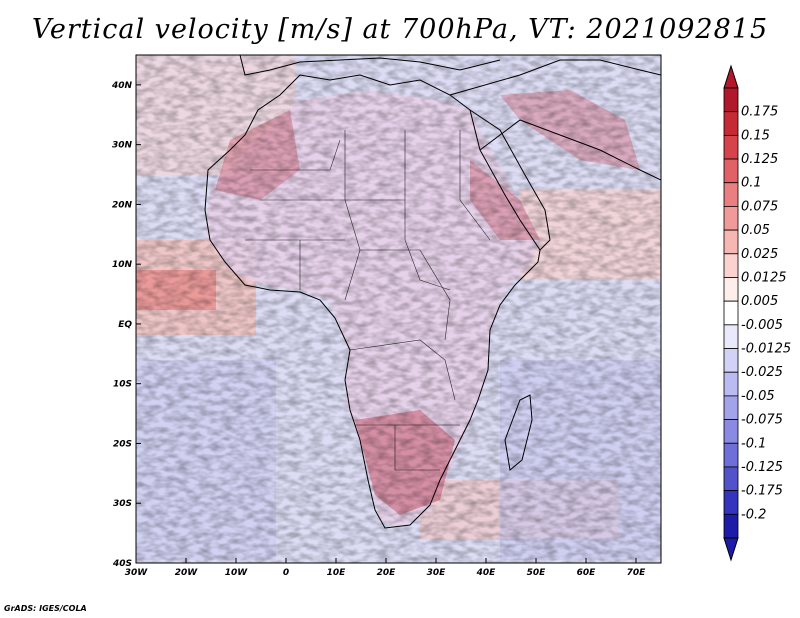 The image size is (800, 618). What do you see at coordinates (337, 573) in the screenshot?
I see `lon-tick-label: 10E` at bounding box center [337, 573].